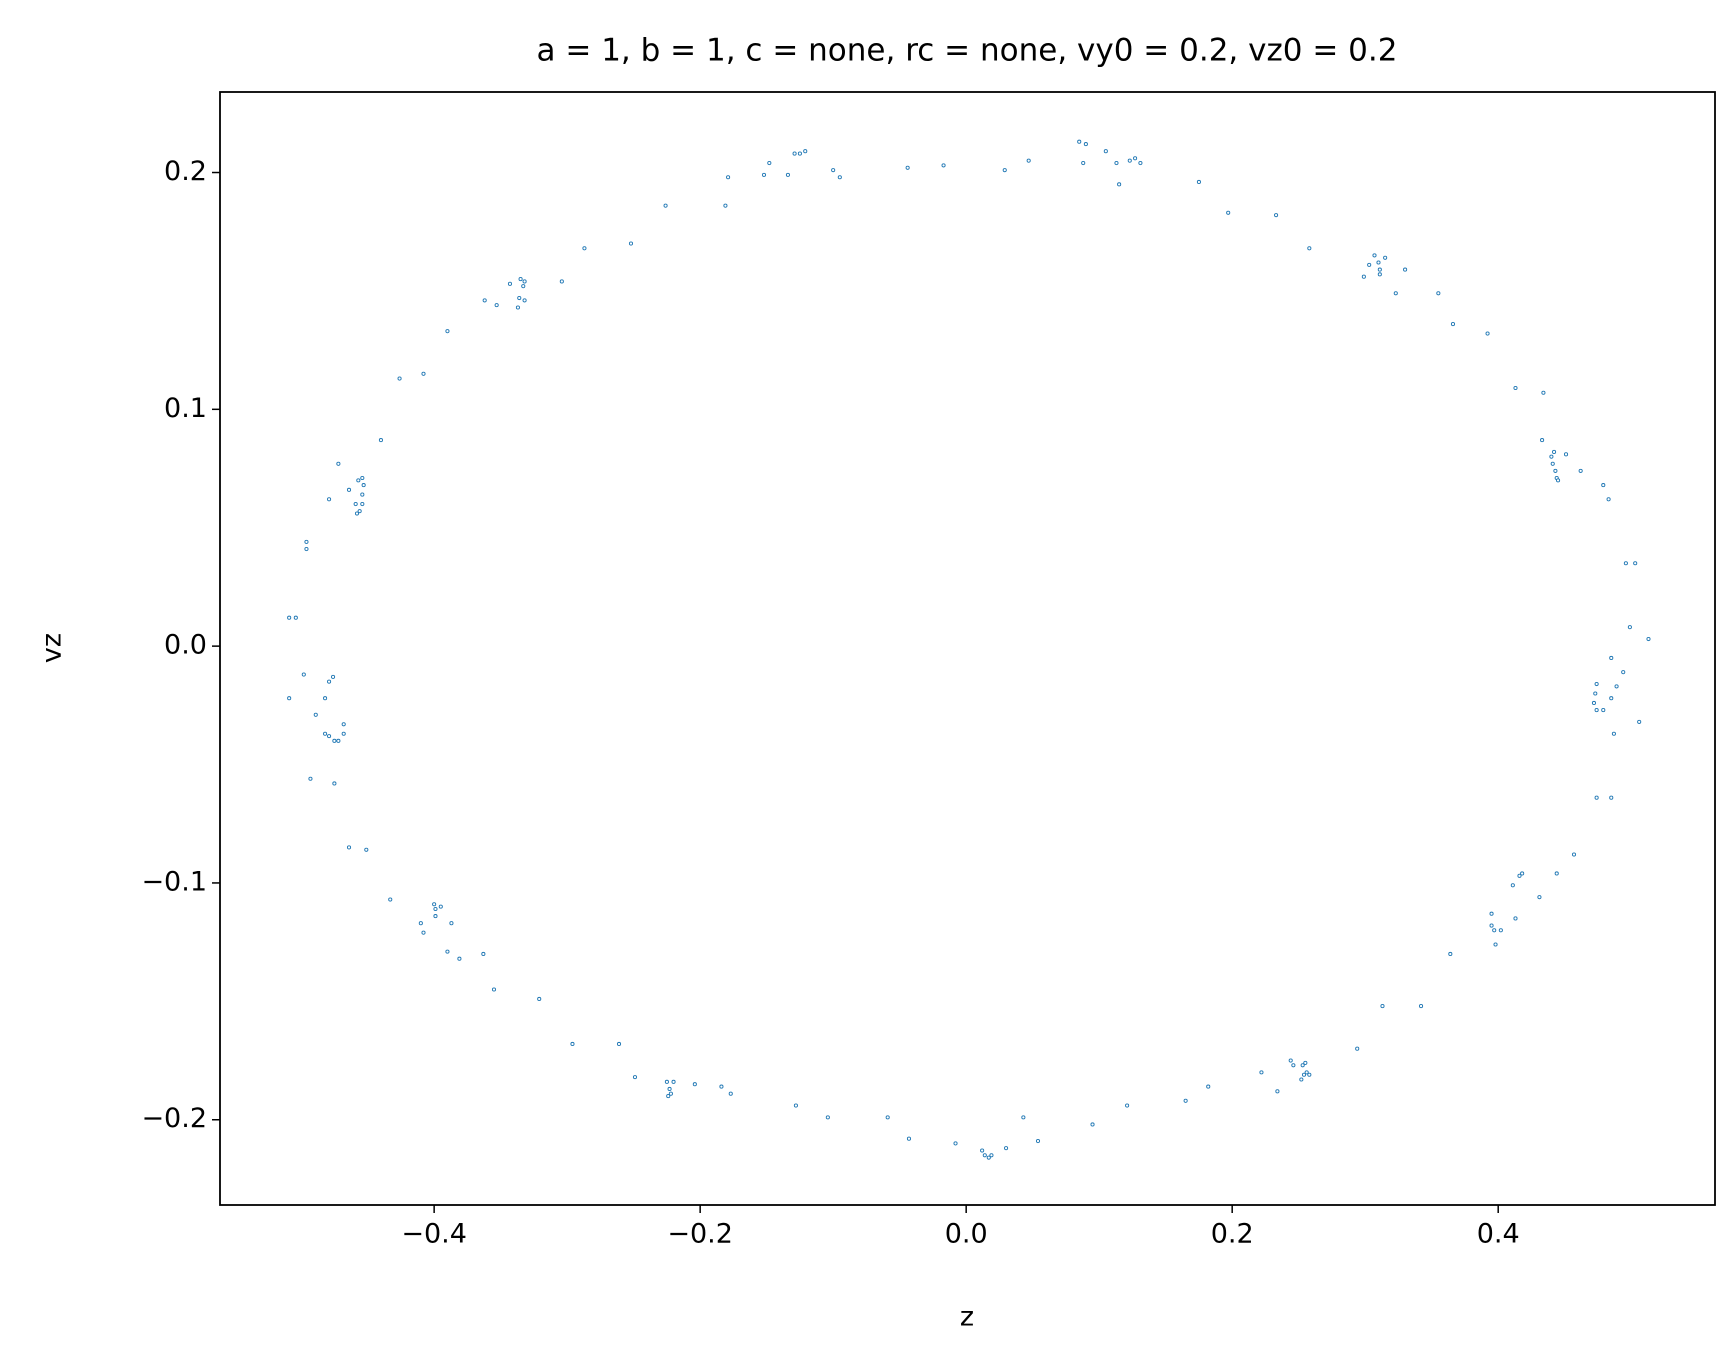 The width and height of the screenshot is (1736, 1361). What do you see at coordinates (174, 1118) in the screenshot?
I see `y-tick-label: −0.2` at bounding box center [174, 1118].